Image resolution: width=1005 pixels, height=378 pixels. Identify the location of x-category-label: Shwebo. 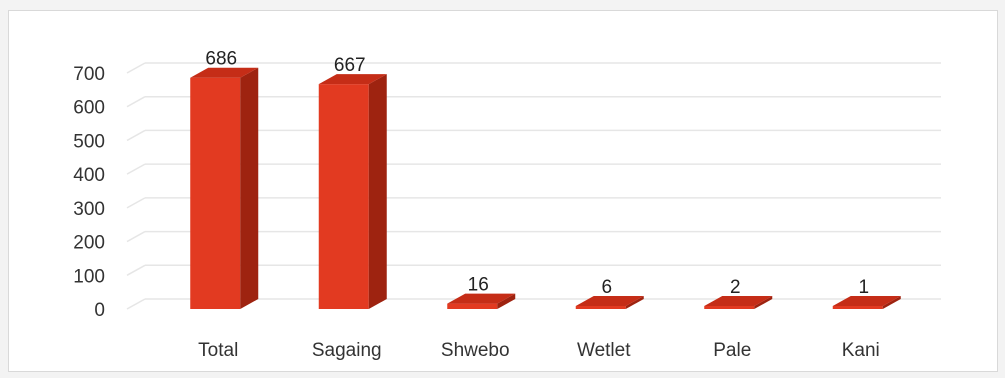
(475, 350).